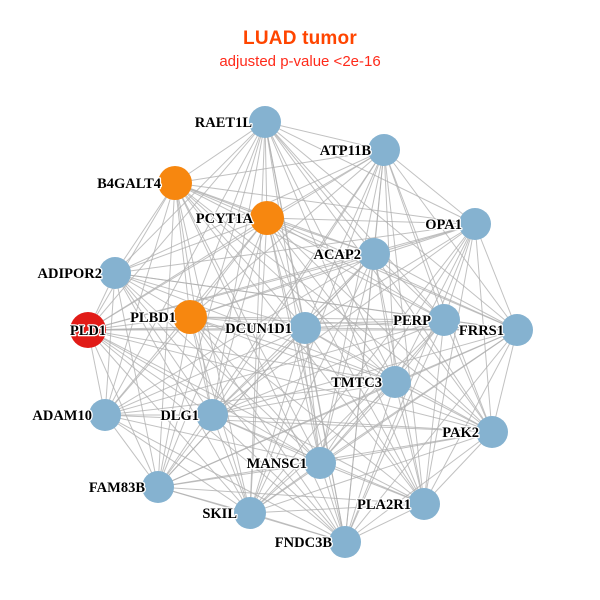 The height and width of the screenshot is (600, 600). I want to click on edge-raet1l-perp, so click(354, 221).